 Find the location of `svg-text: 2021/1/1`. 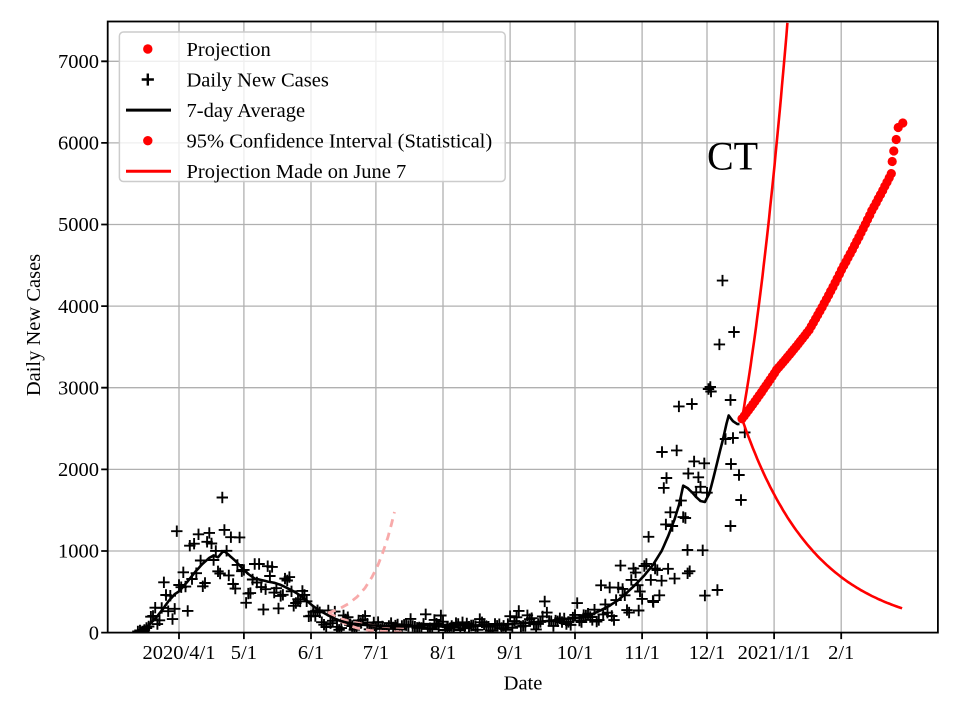

svg-text: 2021/1/1 is located at coordinates (774, 653).